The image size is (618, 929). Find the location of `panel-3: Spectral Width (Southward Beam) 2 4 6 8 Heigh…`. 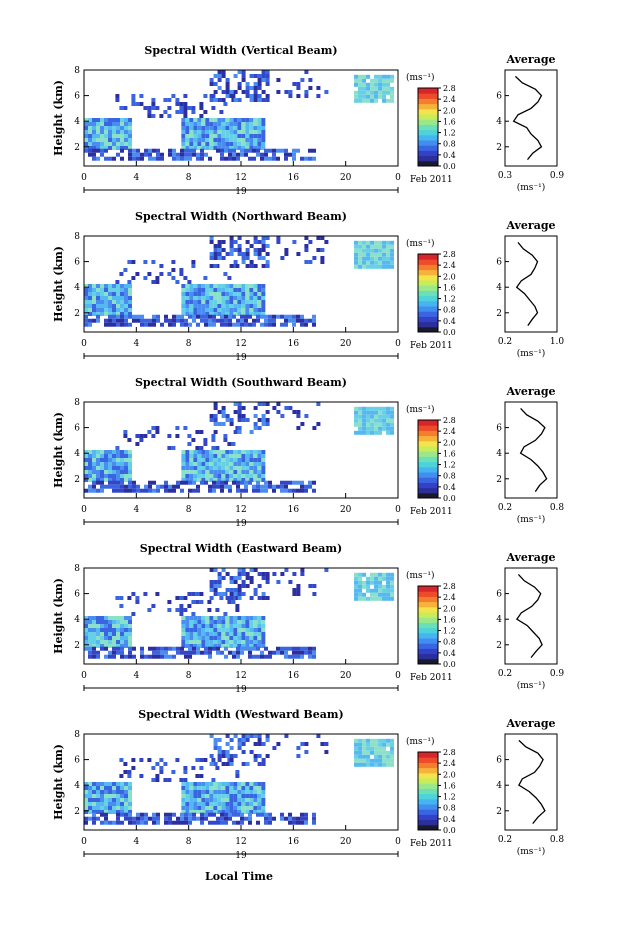

panel-3: Spectral Width (Southward Beam) 2 4 6 8 Heigh… is located at coordinates (308, 452).